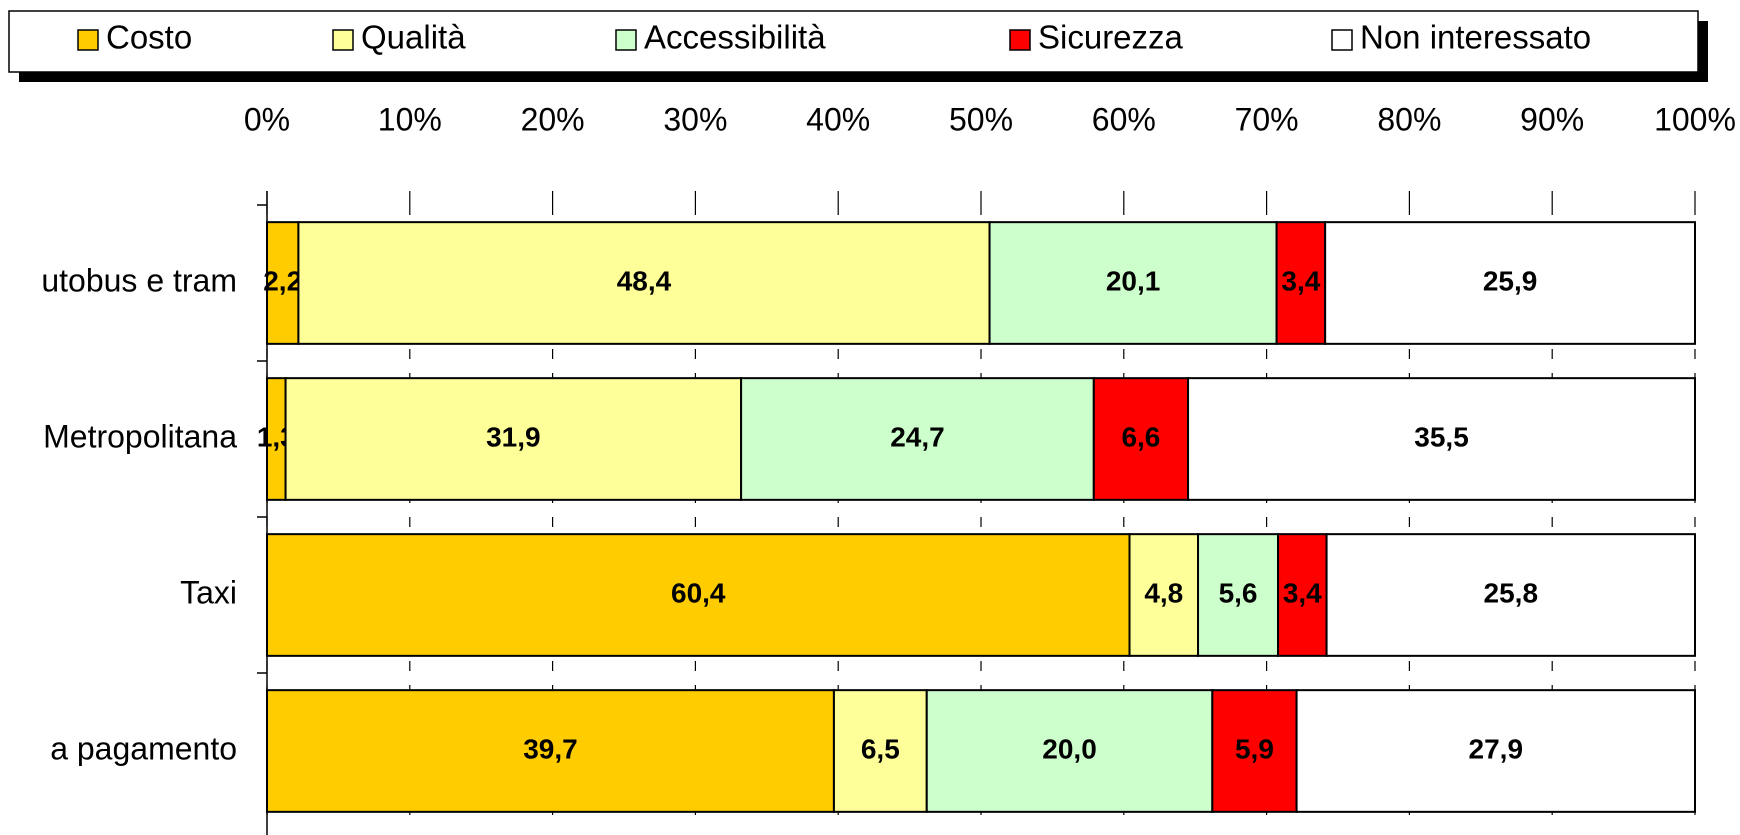 This screenshot has height=835, width=1740. Describe the element at coordinates (1511, 592) in the screenshot. I see `data-label: 25,8` at that location.